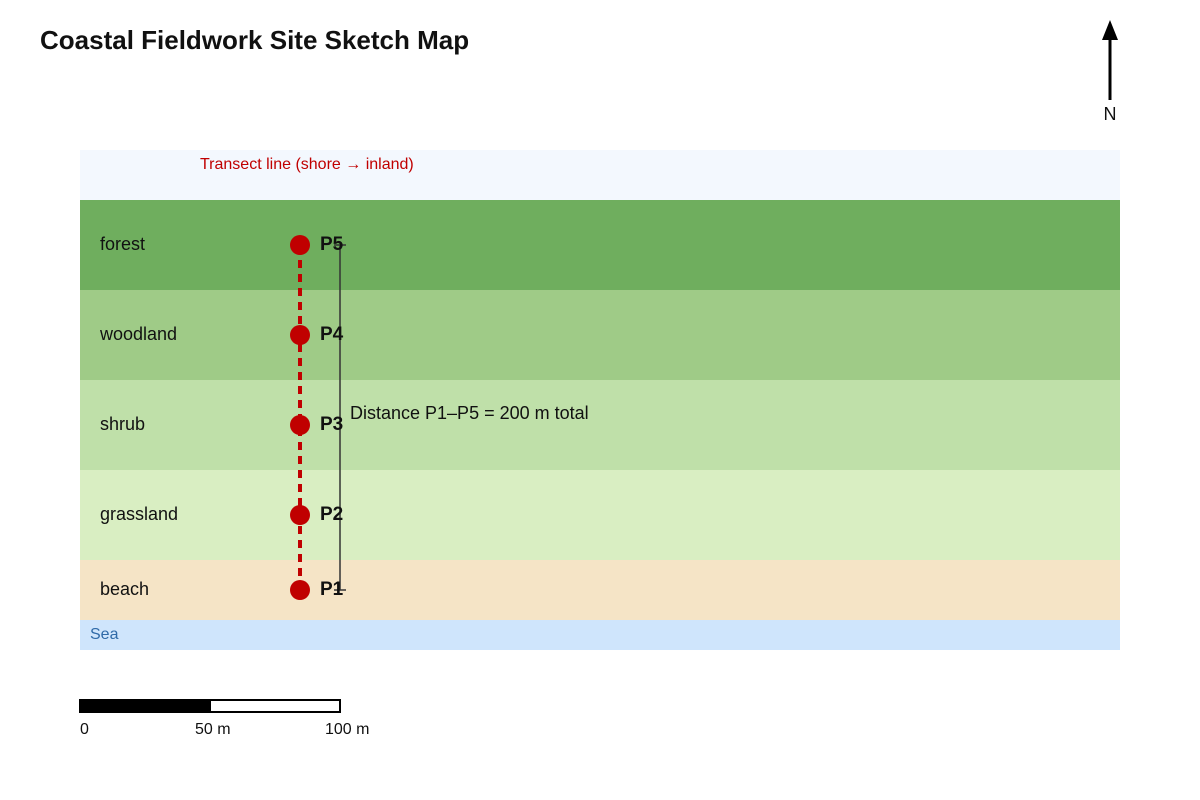  What do you see at coordinates (84, 729) in the screenshot?
I see `scale-label: 0` at bounding box center [84, 729].